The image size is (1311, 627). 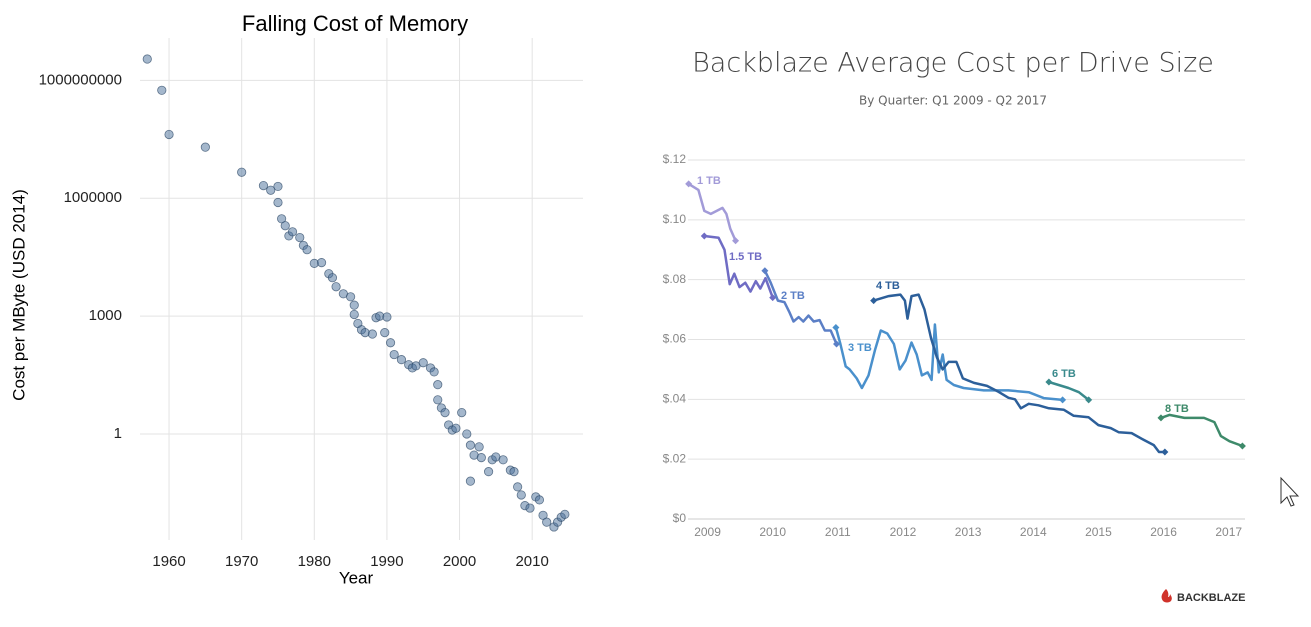 I want to click on y-tick-label: 1000000000, so click(x=80, y=79).